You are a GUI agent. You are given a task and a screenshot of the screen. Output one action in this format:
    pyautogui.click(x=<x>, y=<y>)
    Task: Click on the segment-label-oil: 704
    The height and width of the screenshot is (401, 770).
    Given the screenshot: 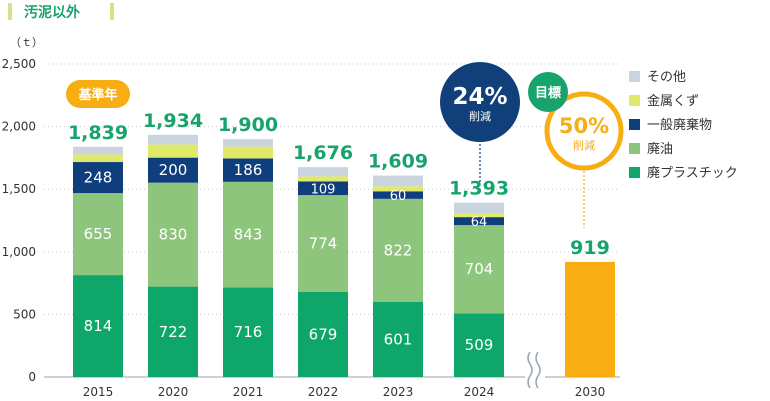 What is the action you would take?
    pyautogui.click(x=479, y=269)
    